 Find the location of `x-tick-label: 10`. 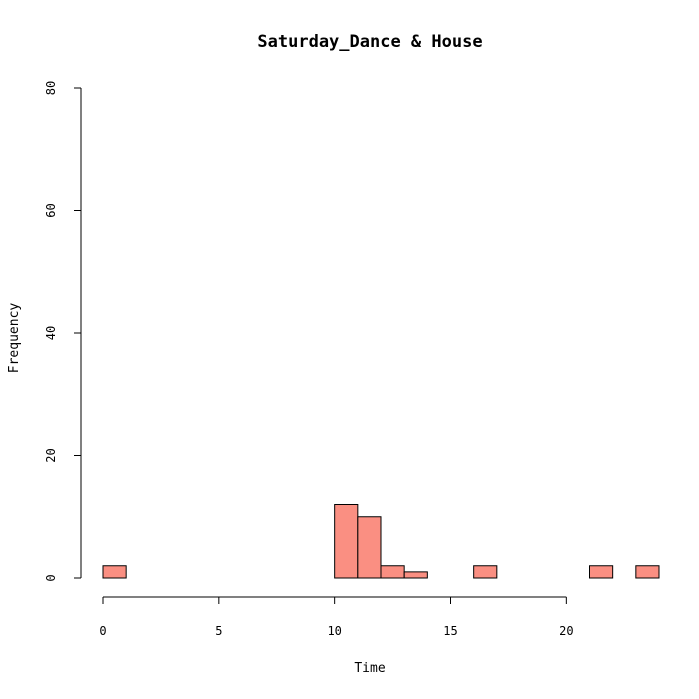

x-tick-label: 10 is located at coordinates (334, 631).